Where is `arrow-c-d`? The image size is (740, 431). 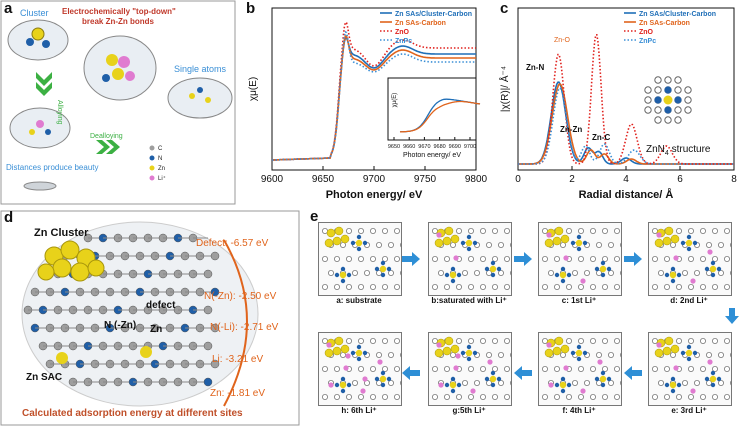
arrow-c-d is located at coordinates (633, 259).